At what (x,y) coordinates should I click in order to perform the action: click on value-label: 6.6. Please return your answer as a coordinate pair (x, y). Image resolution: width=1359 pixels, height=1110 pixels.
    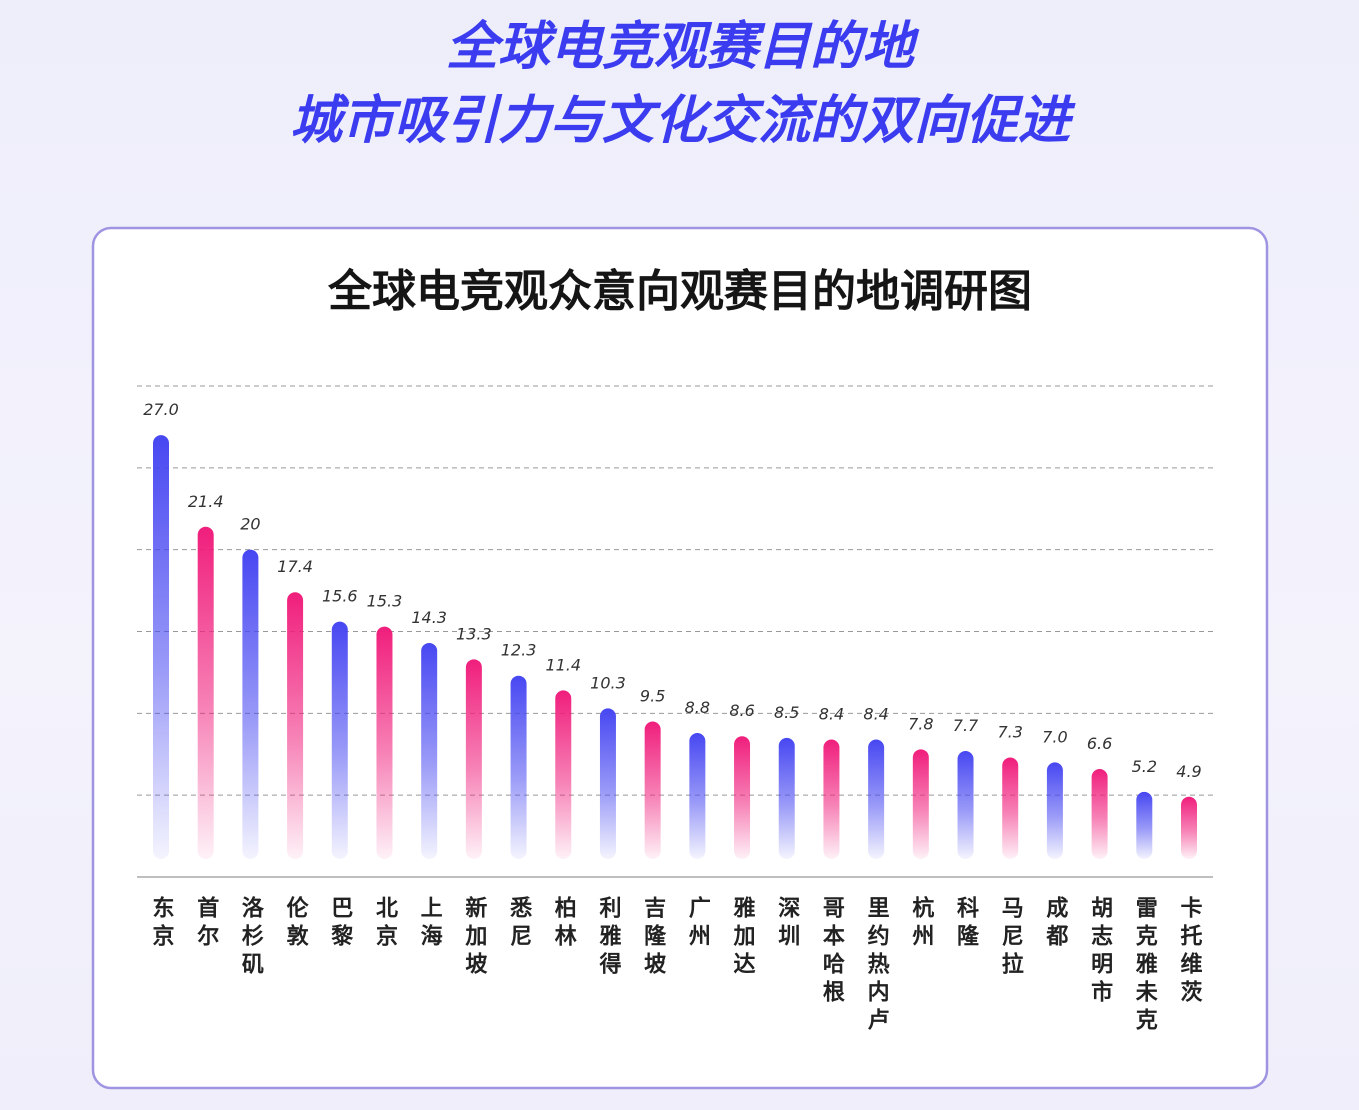
    Looking at the image, I should click on (1099, 743).